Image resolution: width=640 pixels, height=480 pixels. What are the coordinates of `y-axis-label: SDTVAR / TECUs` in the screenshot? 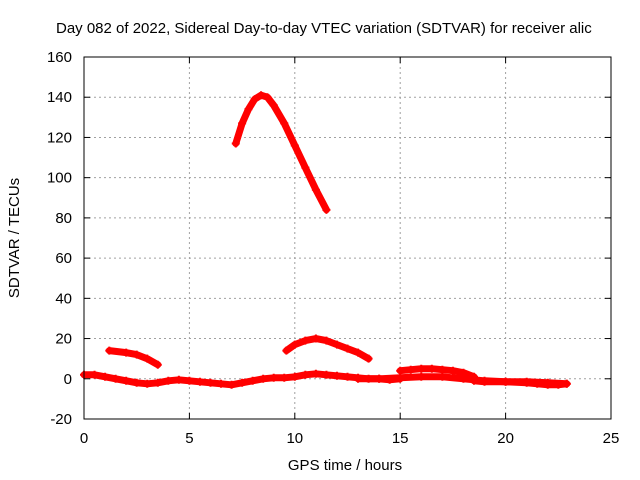 It's located at (14, 238).